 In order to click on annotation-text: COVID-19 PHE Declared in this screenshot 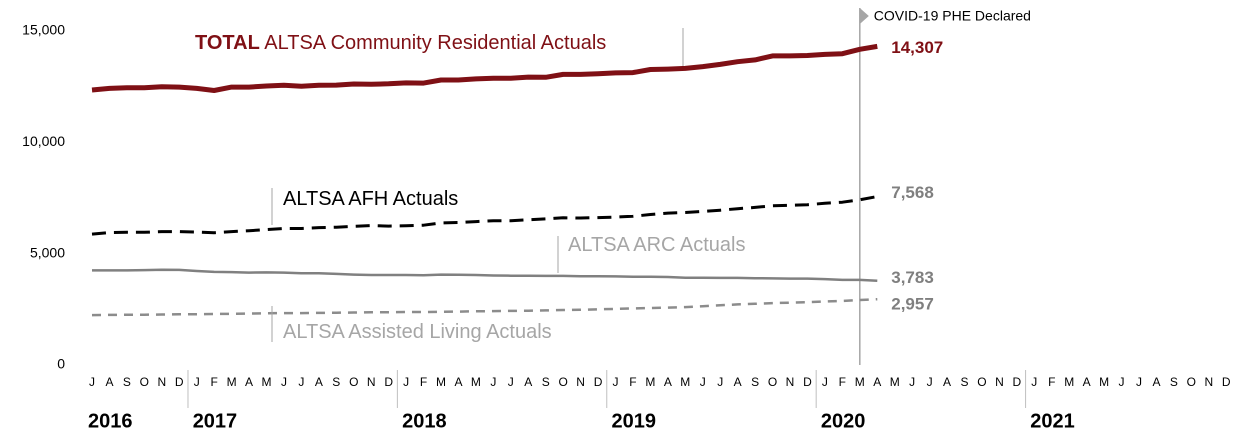, I will do `click(952, 16)`.